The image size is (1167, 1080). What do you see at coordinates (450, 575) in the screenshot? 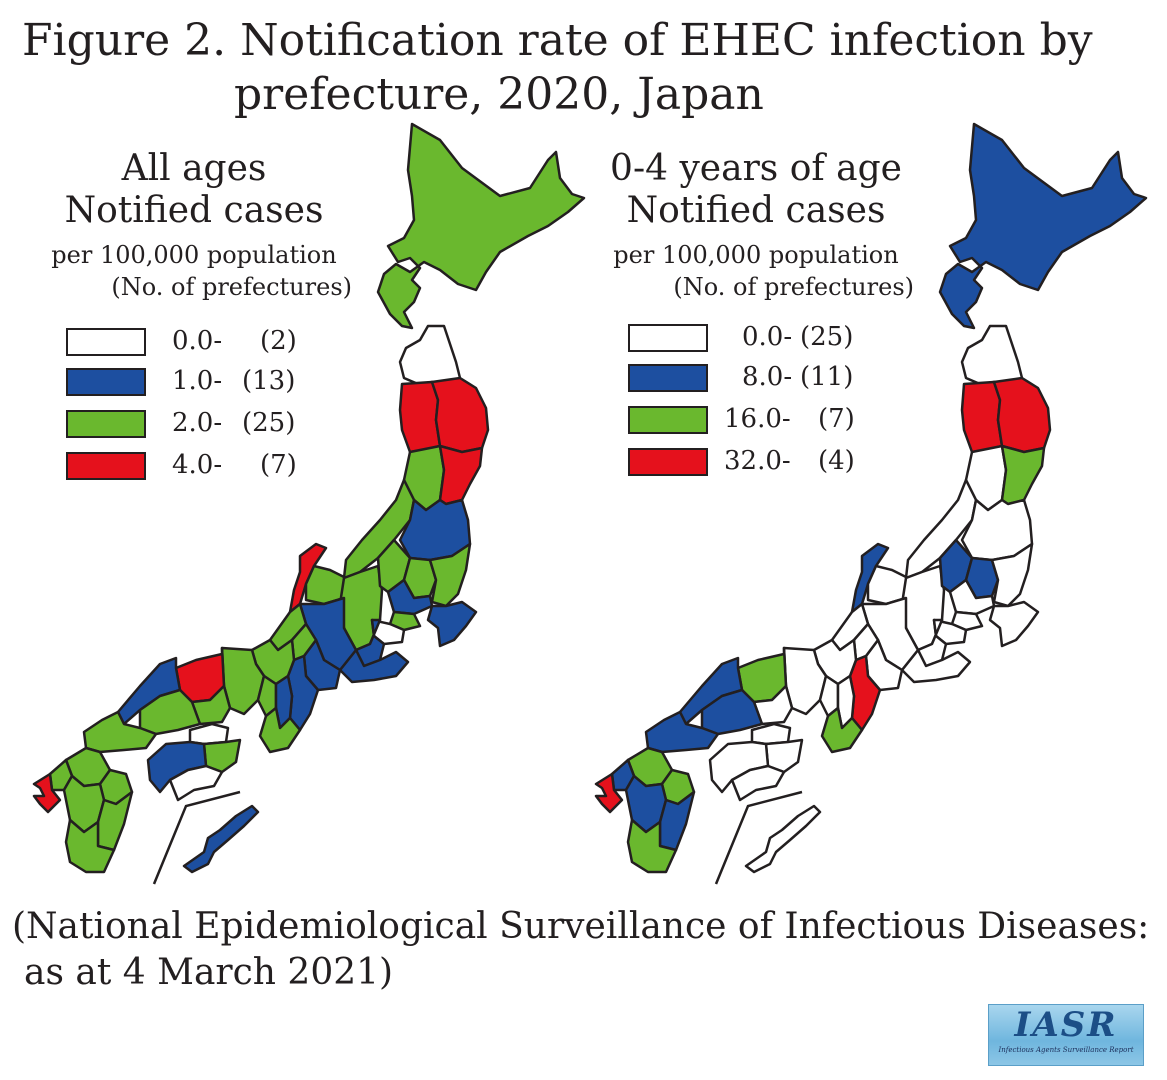
I see `ibaraki-left` at bounding box center [450, 575].